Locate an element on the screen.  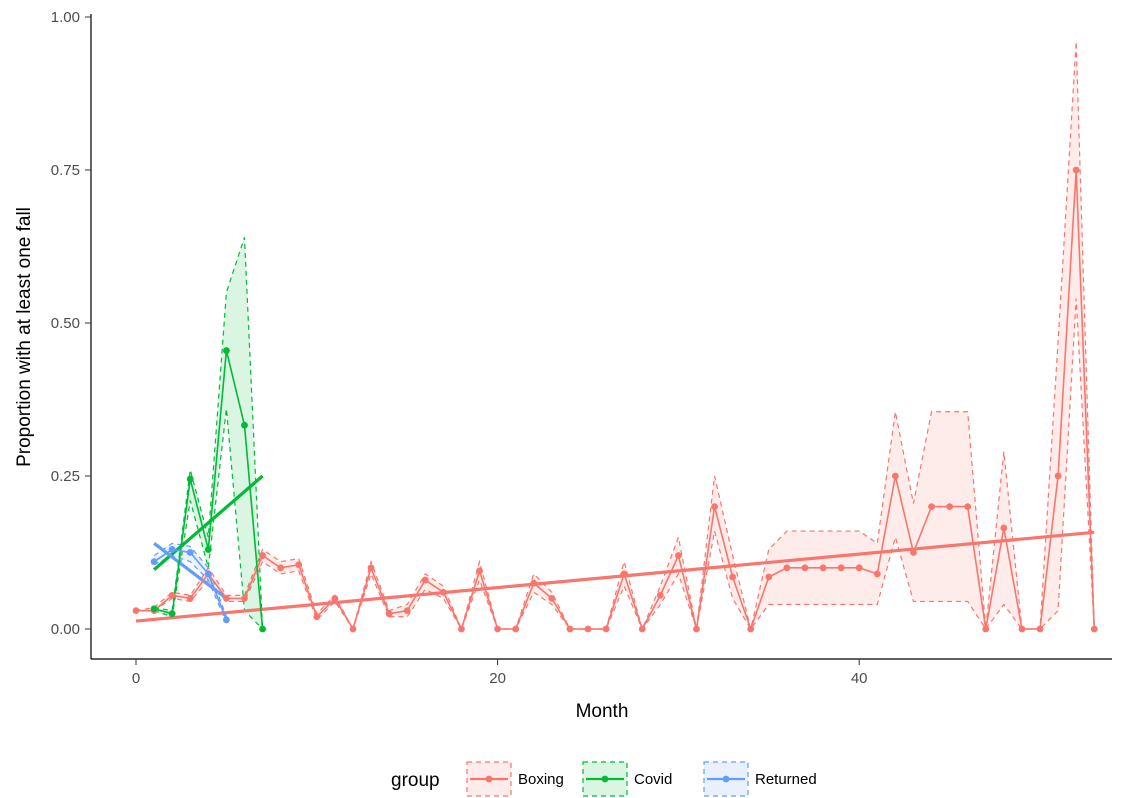
y-axis-title: Proportion with at least one fall is located at coordinates (24, 337).